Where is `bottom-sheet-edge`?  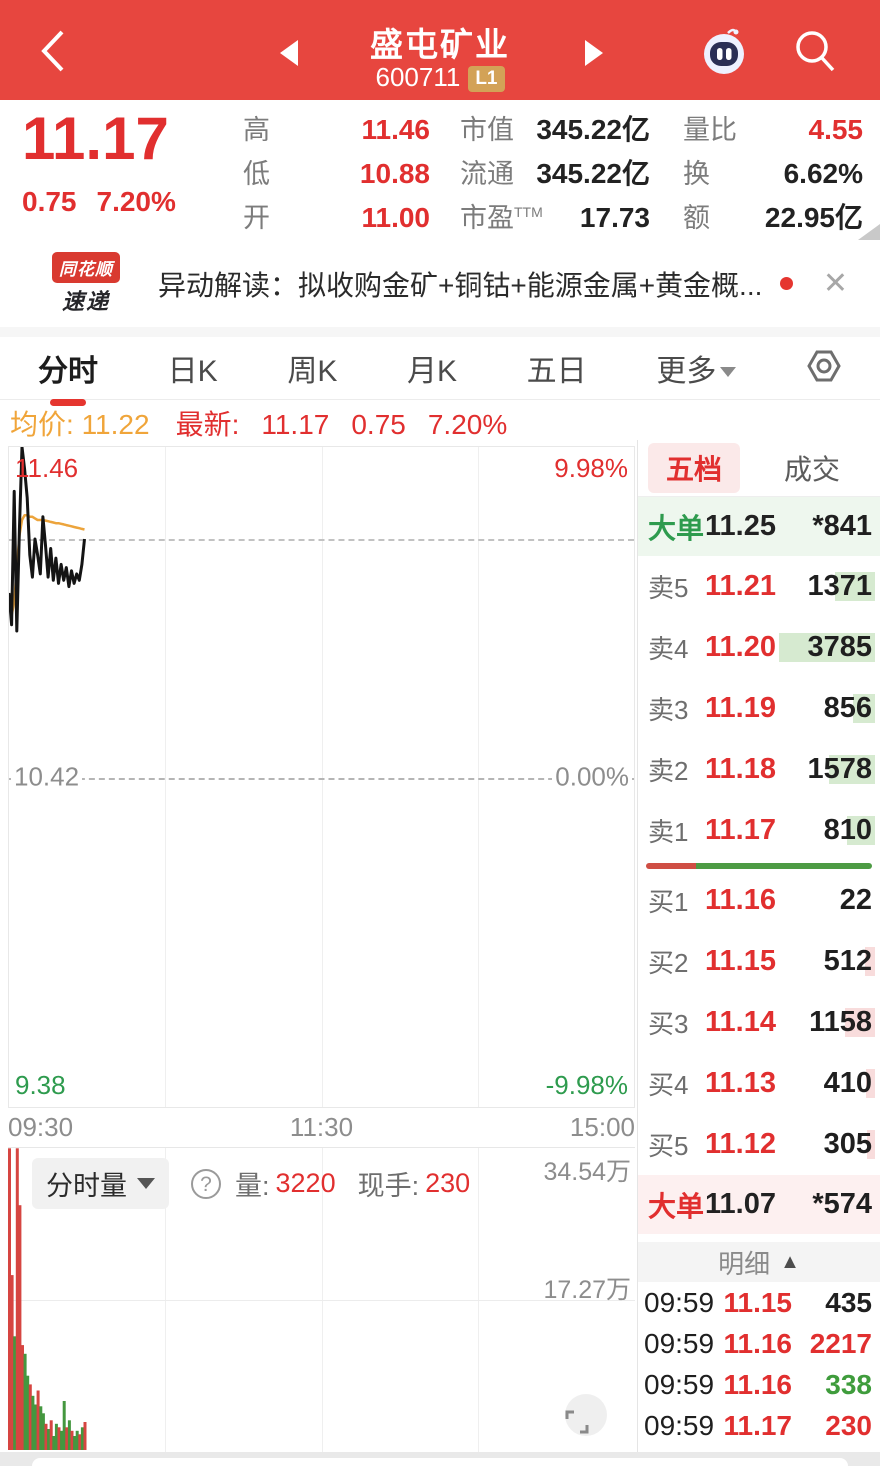 bottom-sheet-edge is located at coordinates (440, 1459).